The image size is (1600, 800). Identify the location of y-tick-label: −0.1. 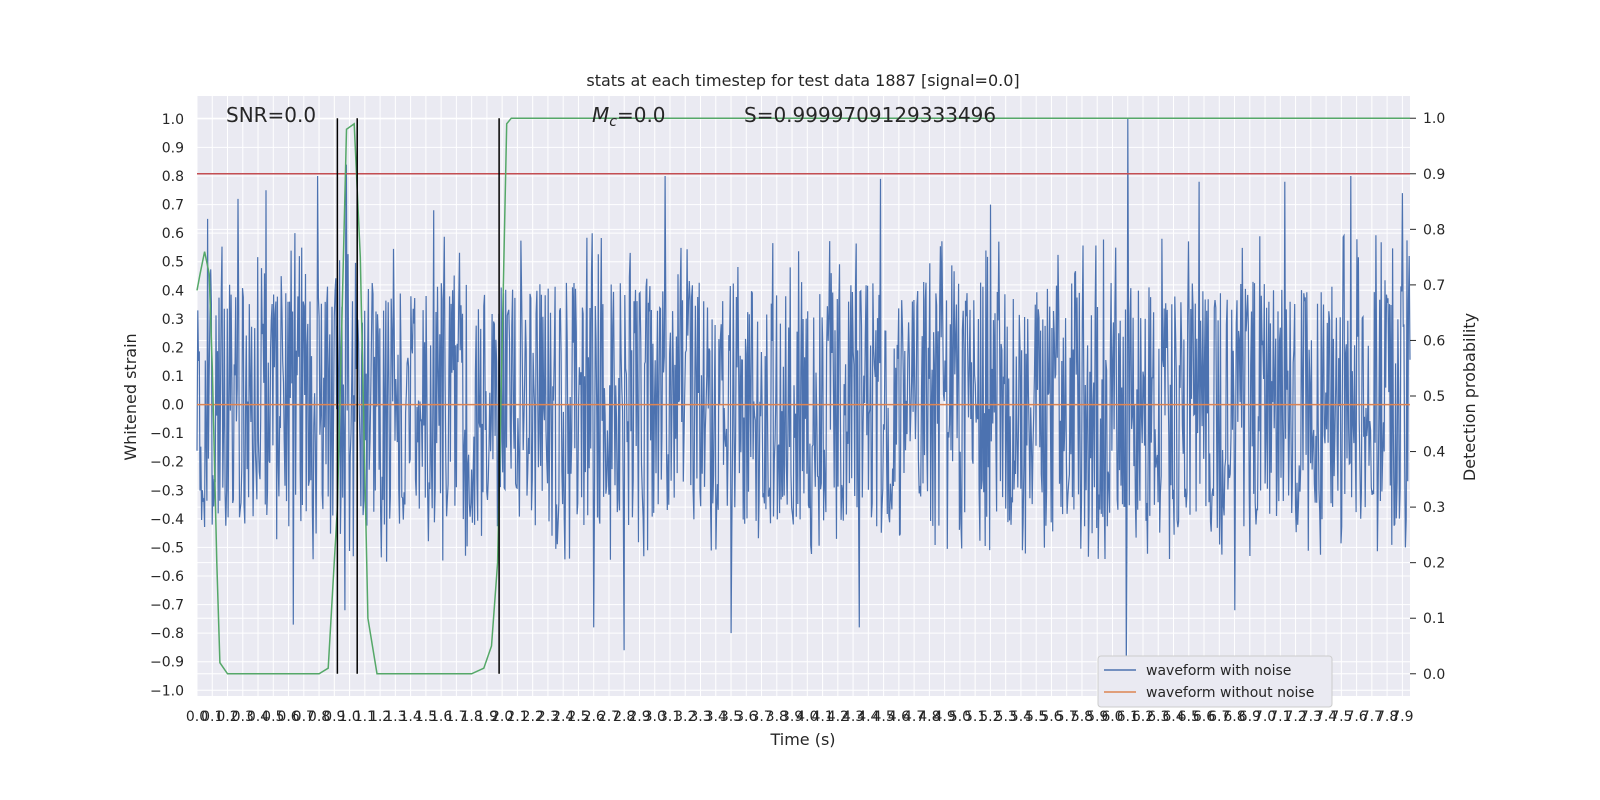
(167, 434).